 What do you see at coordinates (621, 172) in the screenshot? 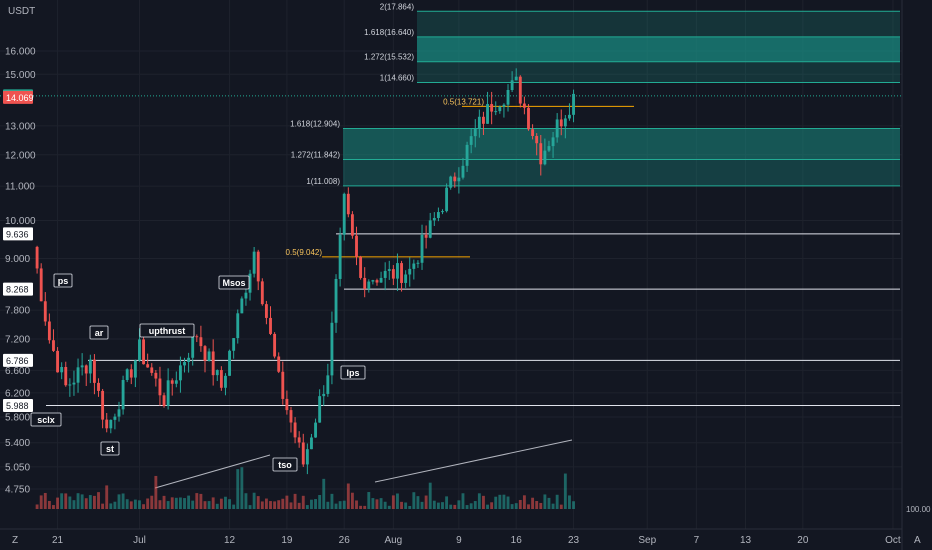
I see `fib-zone-lower` at bounding box center [621, 172].